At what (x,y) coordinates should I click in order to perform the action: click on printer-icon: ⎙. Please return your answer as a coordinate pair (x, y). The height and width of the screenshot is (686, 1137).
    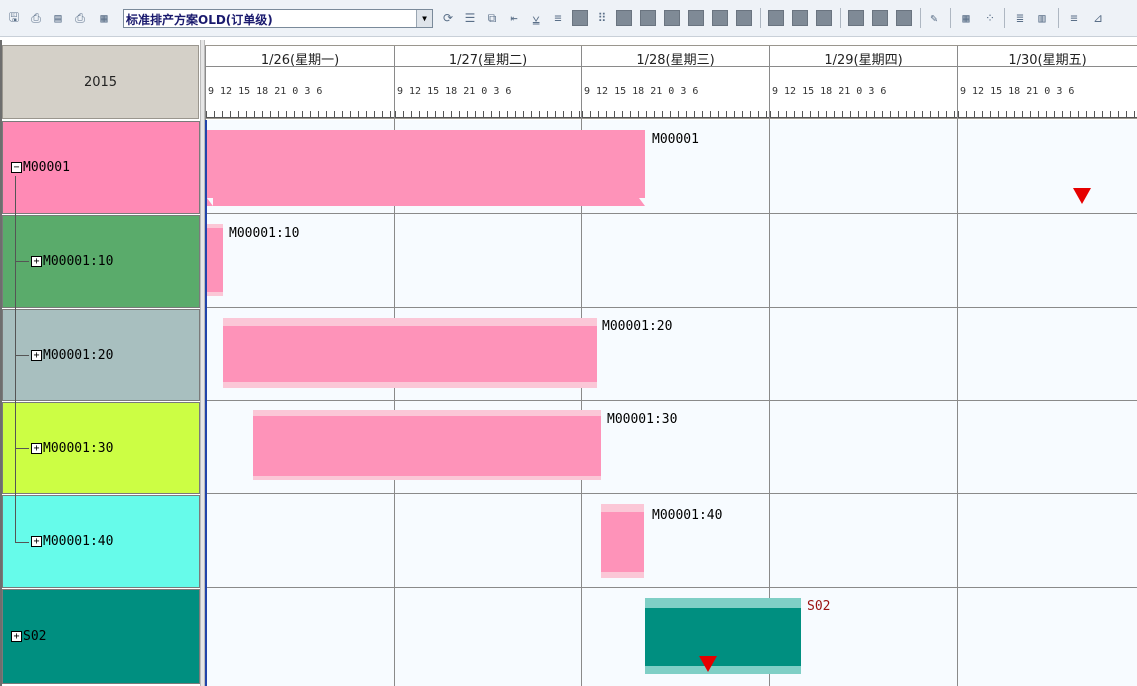
    Looking at the image, I should click on (80, 17).